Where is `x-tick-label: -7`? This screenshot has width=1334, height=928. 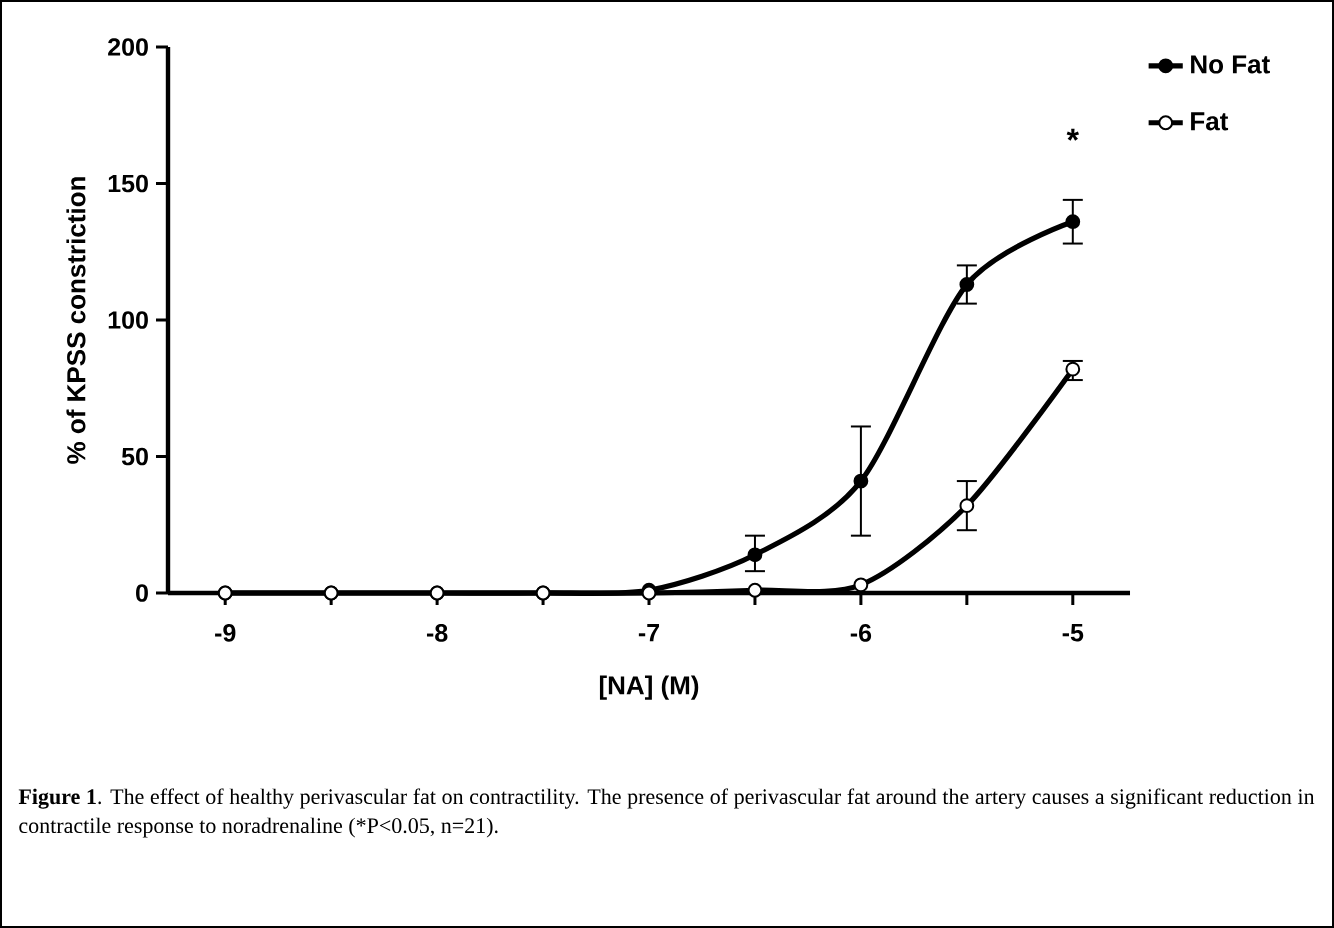 x-tick-label: -7 is located at coordinates (649, 633).